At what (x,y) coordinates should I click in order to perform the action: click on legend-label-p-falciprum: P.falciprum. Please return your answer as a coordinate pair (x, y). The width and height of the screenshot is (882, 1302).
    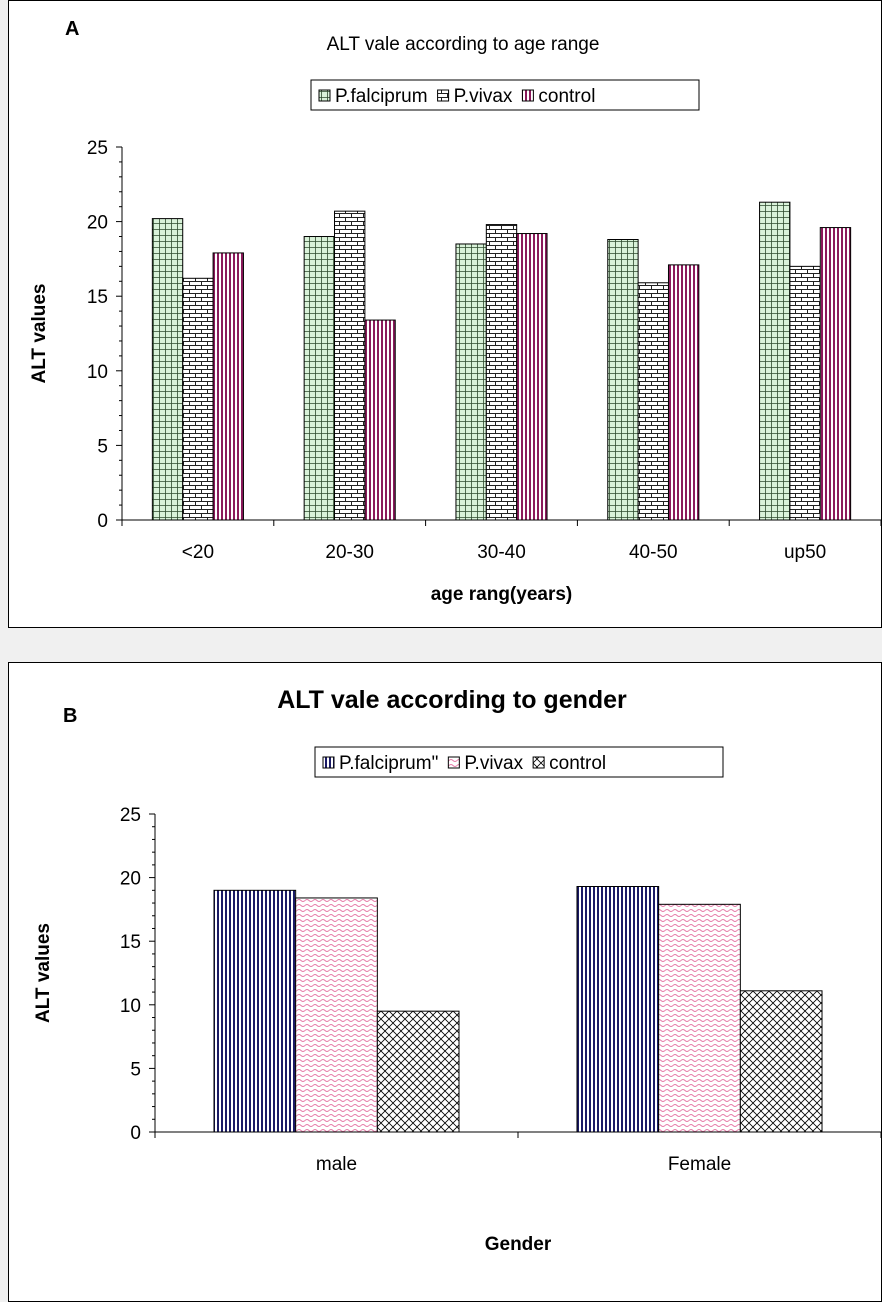
    Looking at the image, I should click on (381, 96).